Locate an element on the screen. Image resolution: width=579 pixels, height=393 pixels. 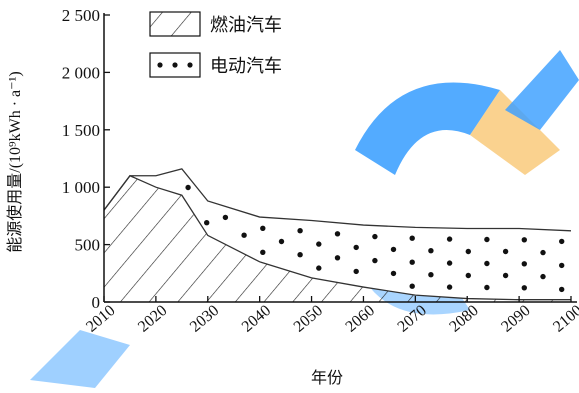
y-tick-label: 0 is located at coordinates (96, 302).